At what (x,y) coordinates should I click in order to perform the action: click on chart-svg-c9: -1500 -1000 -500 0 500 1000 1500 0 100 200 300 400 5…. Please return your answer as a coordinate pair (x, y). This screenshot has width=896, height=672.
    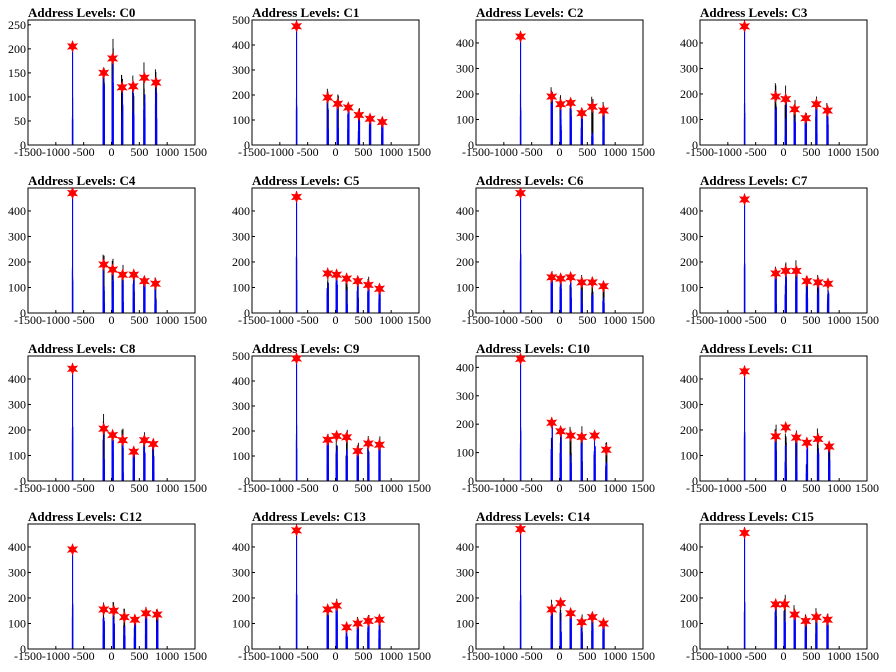
    Looking at the image, I should click on (331, 418).